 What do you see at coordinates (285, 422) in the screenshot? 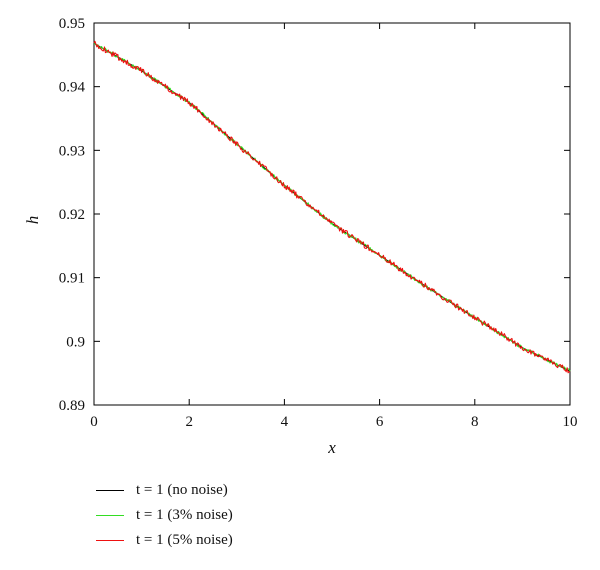
I see `x-tick-label: 4` at bounding box center [285, 422].